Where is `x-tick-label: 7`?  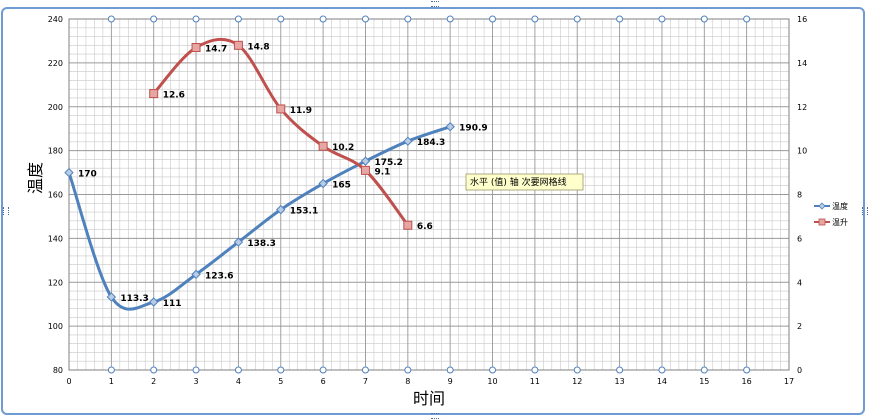 x-tick-label: 7 is located at coordinates (365, 381).